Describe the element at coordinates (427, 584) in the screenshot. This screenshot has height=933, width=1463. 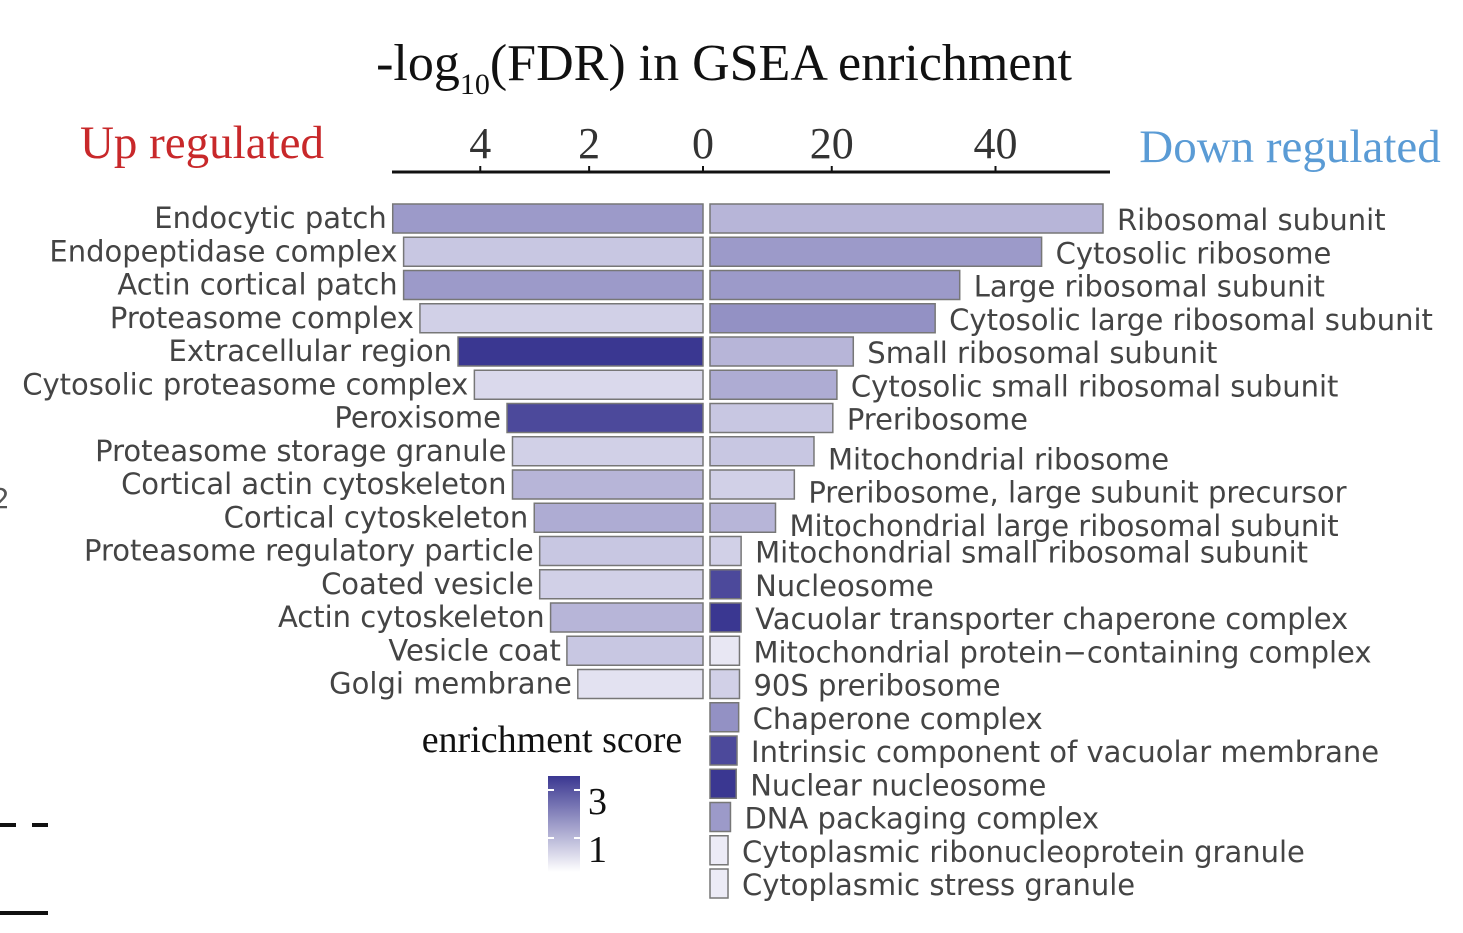
I see `up-bar-label: Coated vesicle` at that location.